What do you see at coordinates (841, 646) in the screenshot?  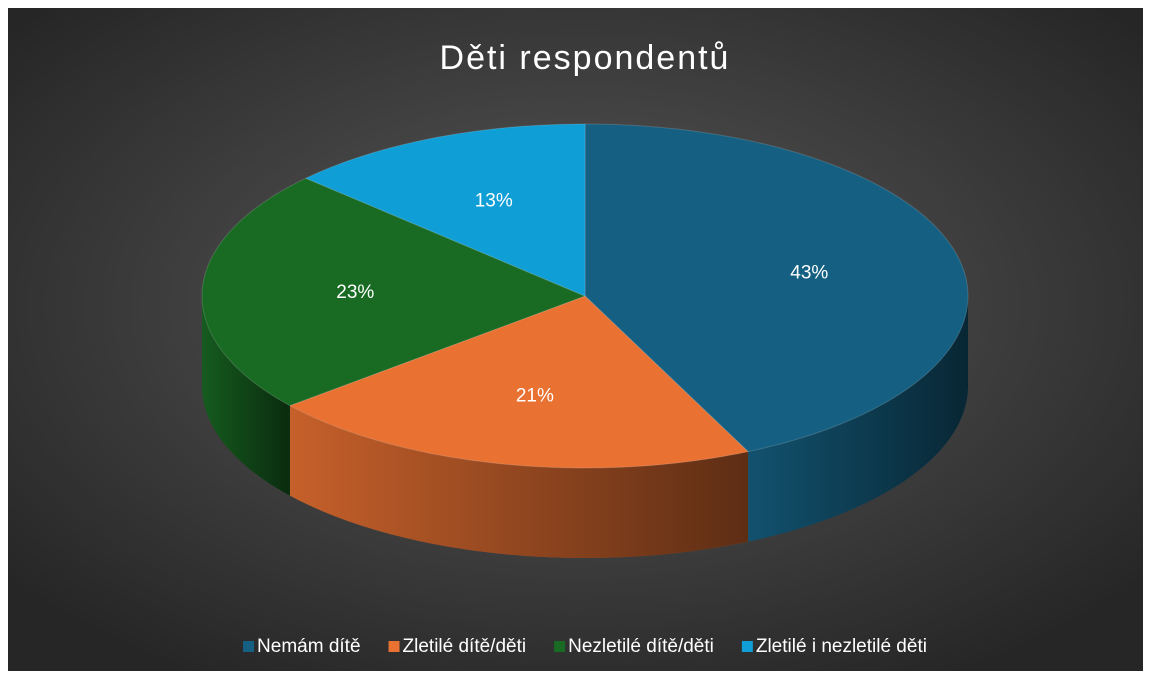 I see `legend-label: Zletilé i nezletilé děti` at bounding box center [841, 646].